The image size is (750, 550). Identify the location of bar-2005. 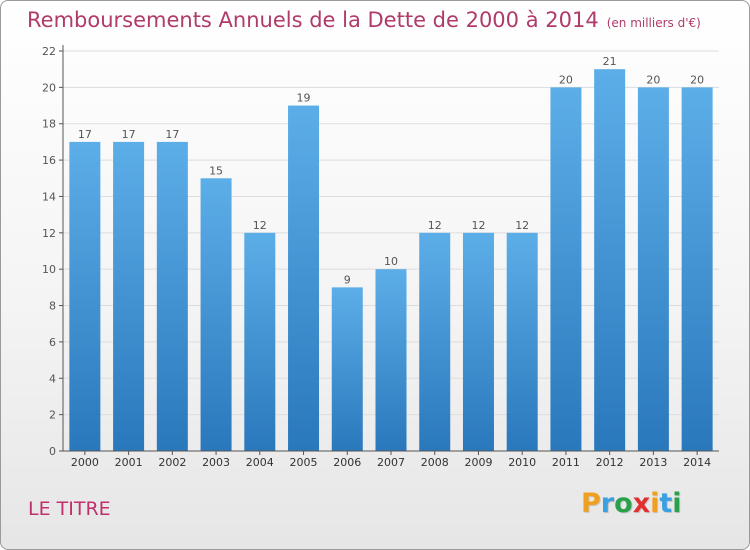
(304, 278).